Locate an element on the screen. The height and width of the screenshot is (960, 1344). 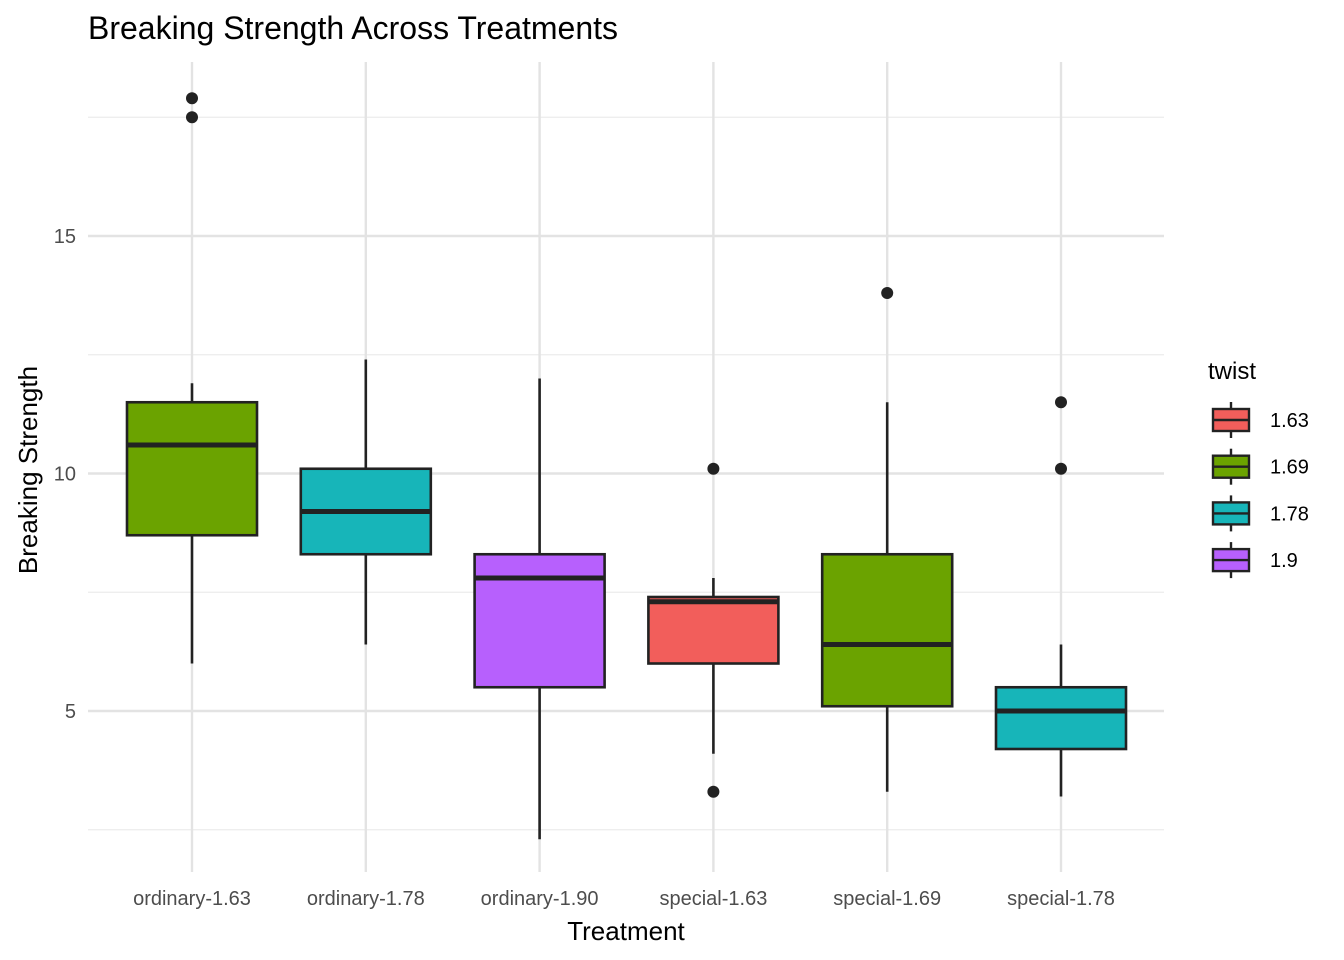
legend-key-1.9 is located at coordinates (1231, 560).